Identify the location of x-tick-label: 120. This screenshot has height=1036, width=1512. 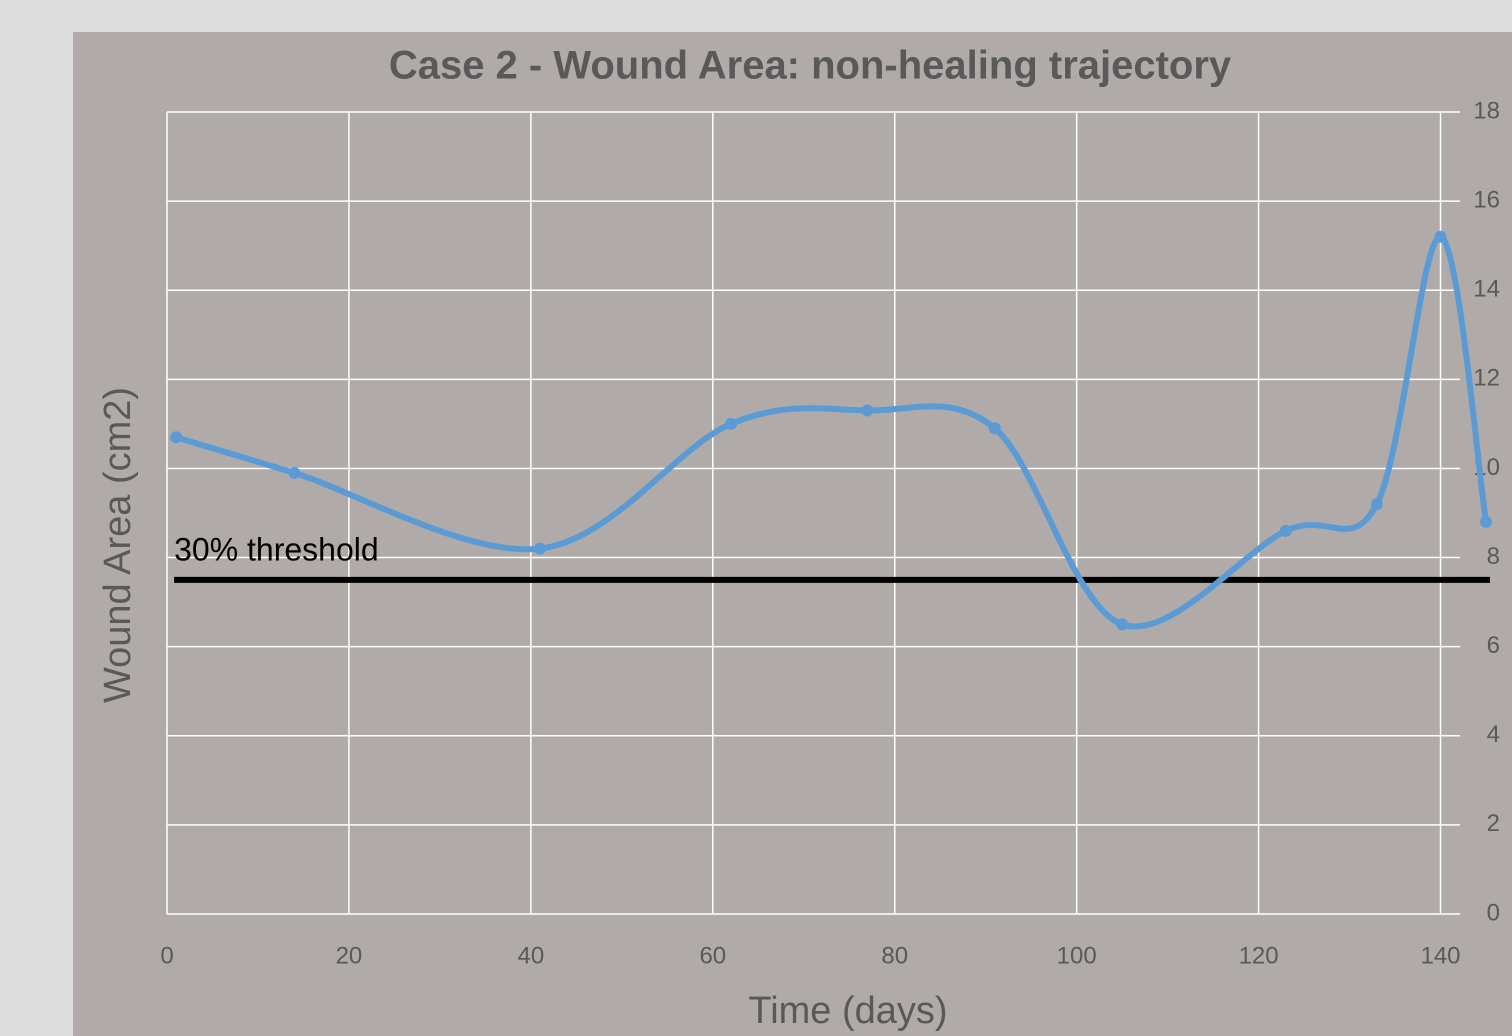
(1259, 955).